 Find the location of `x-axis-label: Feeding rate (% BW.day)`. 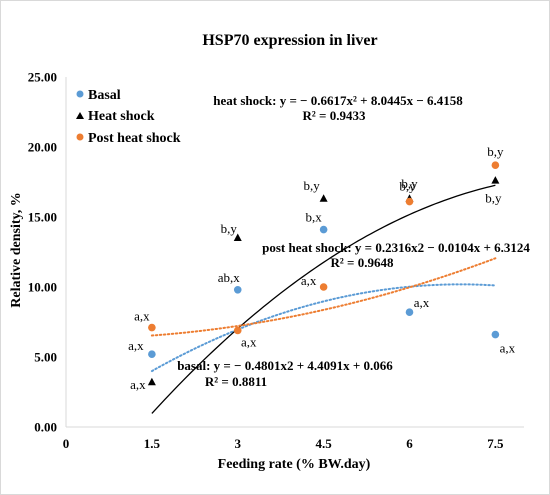

x-axis-label: Feeding rate (% BW.day) is located at coordinates (294, 464).